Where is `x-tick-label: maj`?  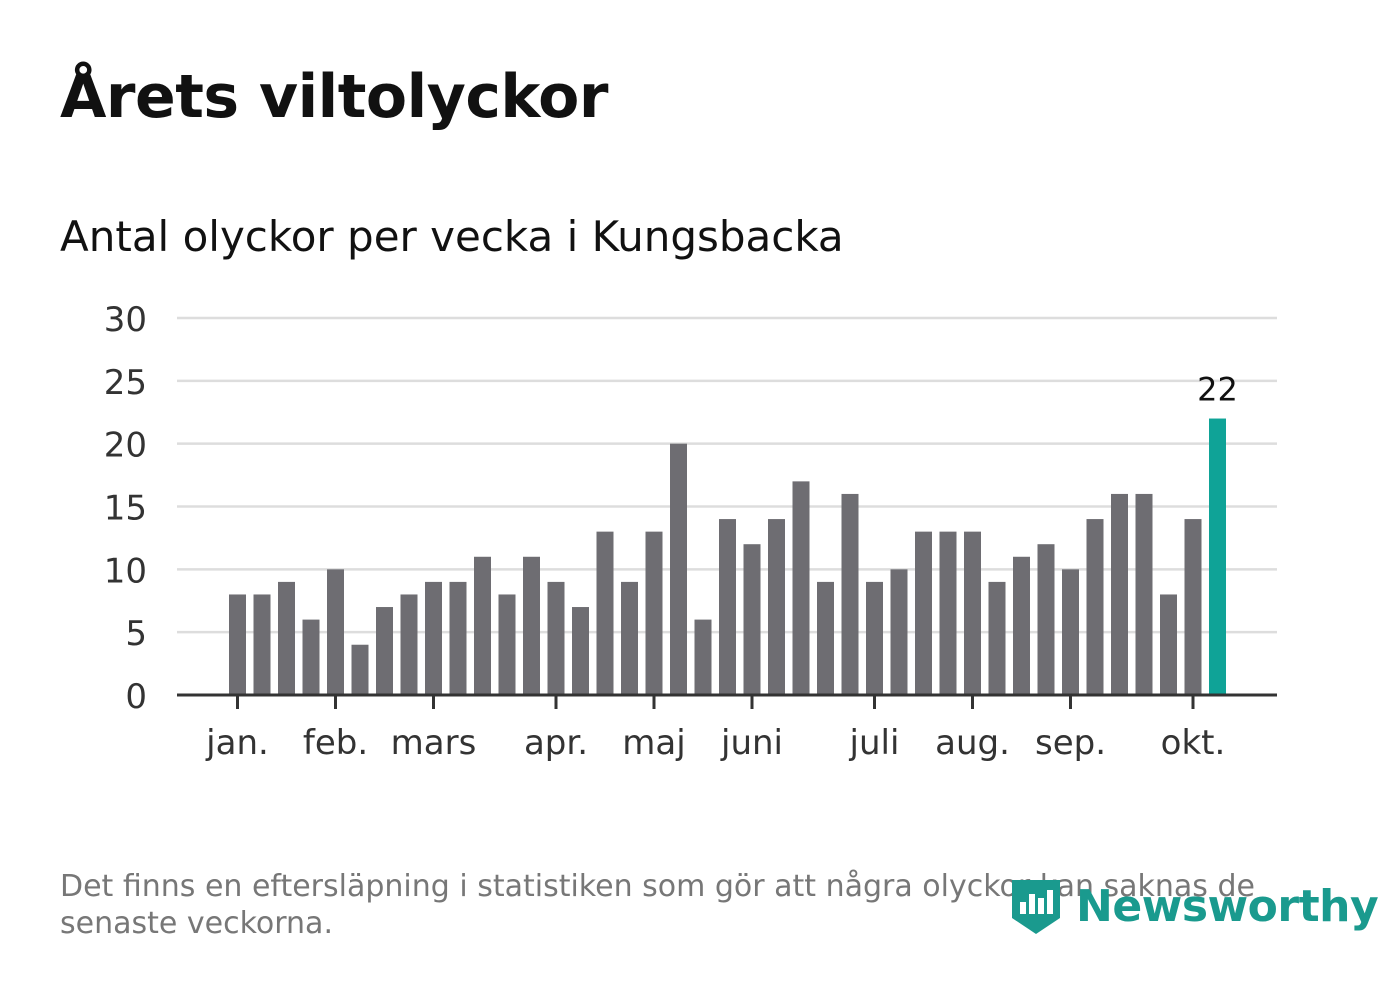
x-tick-label: maj is located at coordinates (653, 743).